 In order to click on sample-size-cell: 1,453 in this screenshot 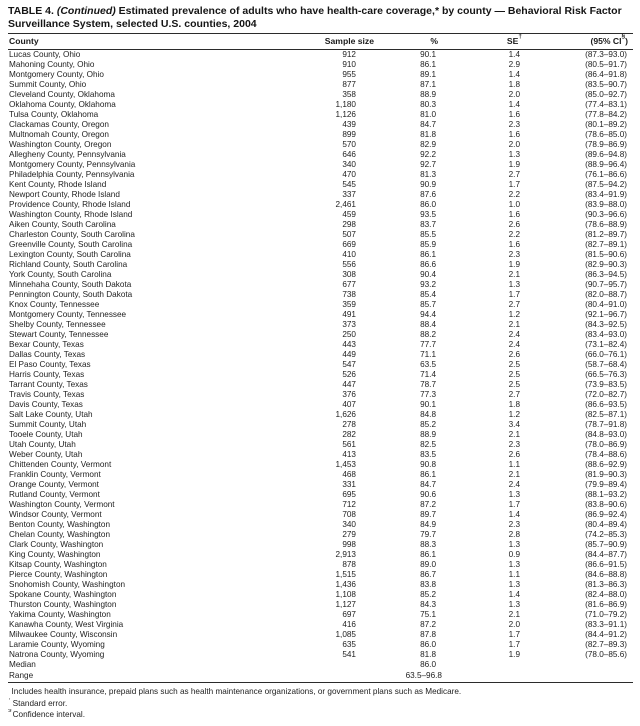, I will do `click(346, 464)`.